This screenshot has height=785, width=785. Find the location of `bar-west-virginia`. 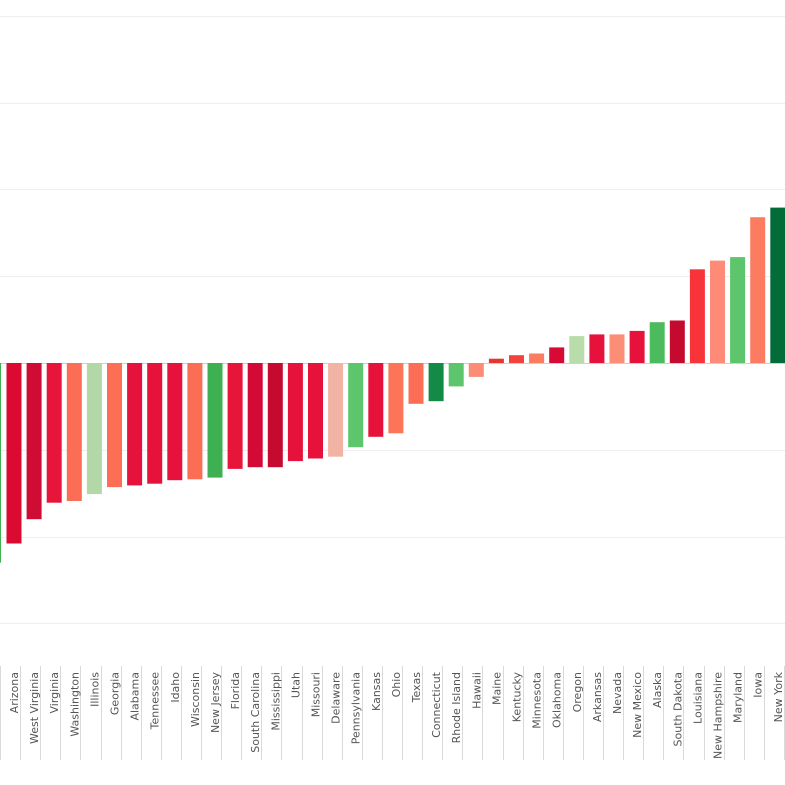

bar-west-virginia is located at coordinates (34, 441).